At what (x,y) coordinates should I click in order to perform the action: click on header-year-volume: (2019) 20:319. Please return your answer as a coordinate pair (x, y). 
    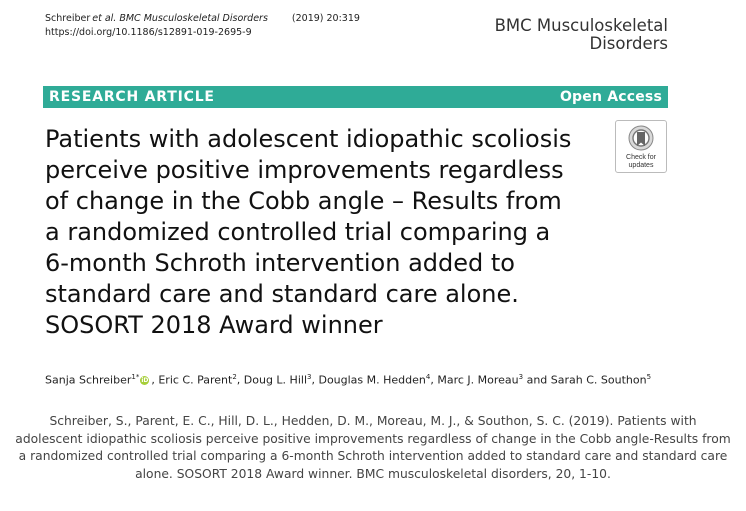
    Looking at the image, I should click on (325, 18).